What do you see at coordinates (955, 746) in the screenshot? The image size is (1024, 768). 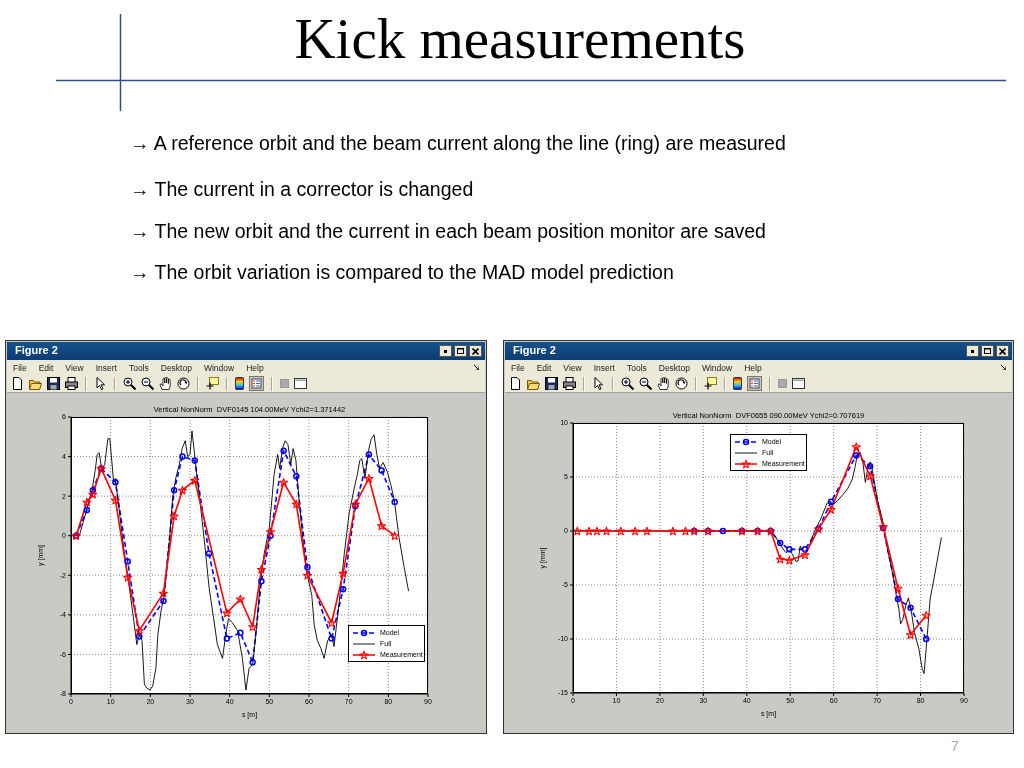 I see `text: 7` at bounding box center [955, 746].